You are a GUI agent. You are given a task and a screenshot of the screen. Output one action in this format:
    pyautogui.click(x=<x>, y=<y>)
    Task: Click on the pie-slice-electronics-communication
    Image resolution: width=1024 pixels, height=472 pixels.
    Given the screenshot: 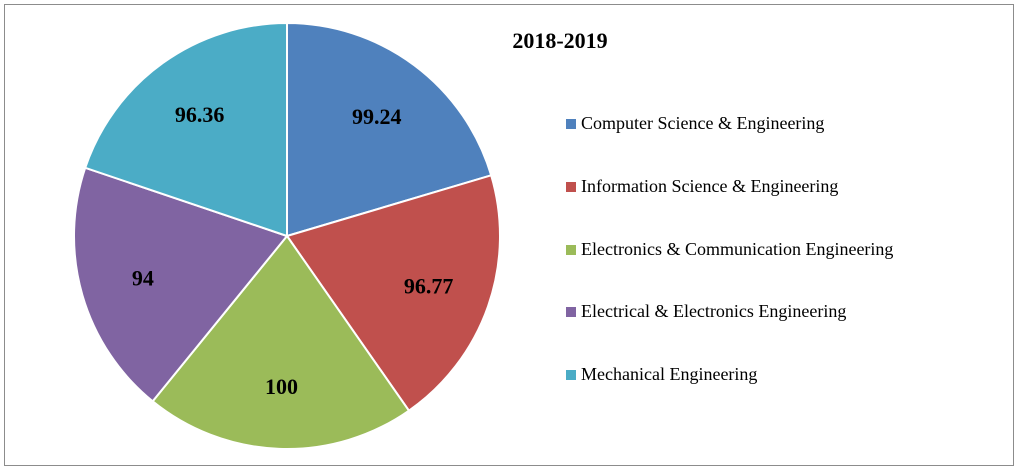 What is the action you would take?
    pyautogui.click(x=281, y=342)
    